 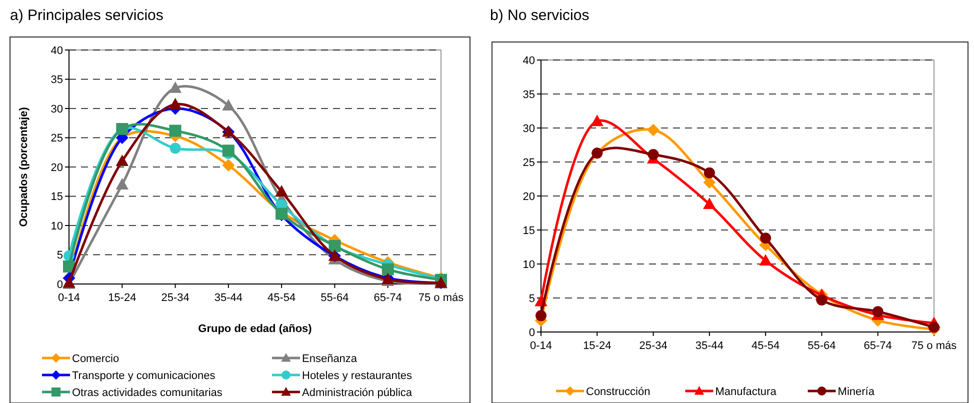 I want to click on legend-label: Enseñanza, so click(x=330, y=358).